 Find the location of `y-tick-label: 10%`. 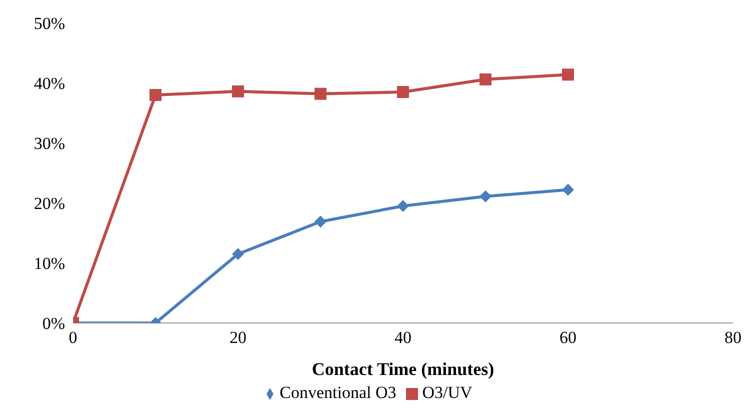

y-tick-label: 10% is located at coordinates (49, 264).